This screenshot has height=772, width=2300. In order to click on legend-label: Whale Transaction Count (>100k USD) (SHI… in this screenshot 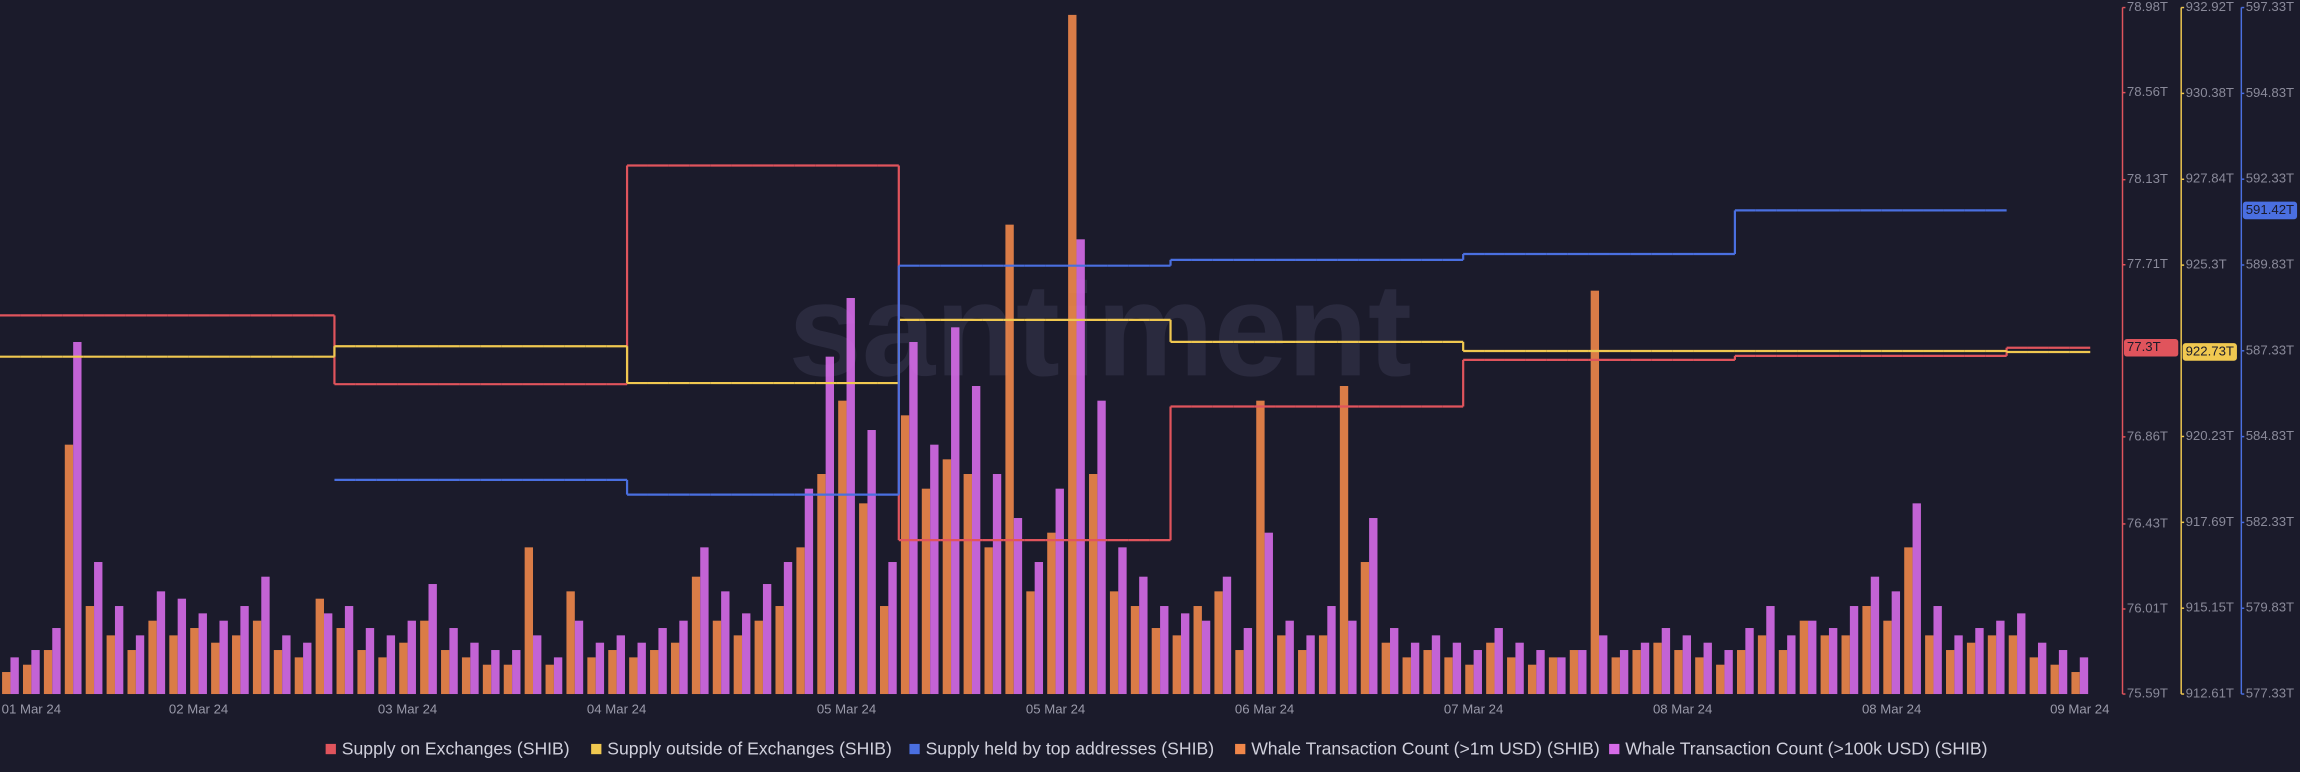, I will do `click(1806, 748)`.